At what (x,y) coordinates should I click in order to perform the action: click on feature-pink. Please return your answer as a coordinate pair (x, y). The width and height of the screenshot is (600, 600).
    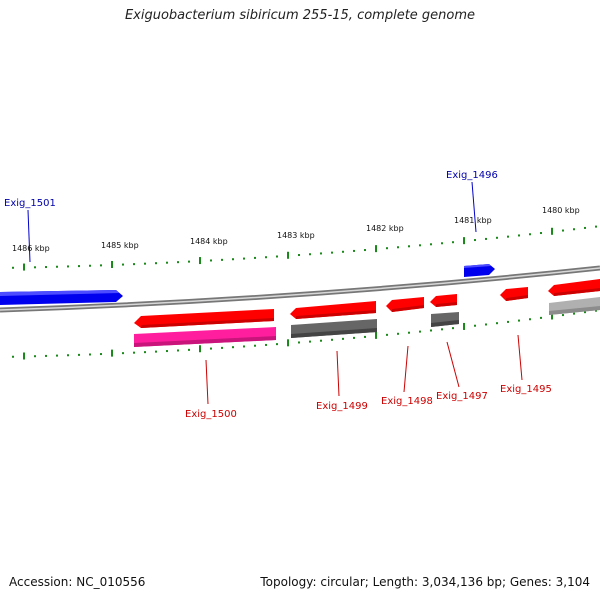
    Looking at the image, I should click on (205, 337).